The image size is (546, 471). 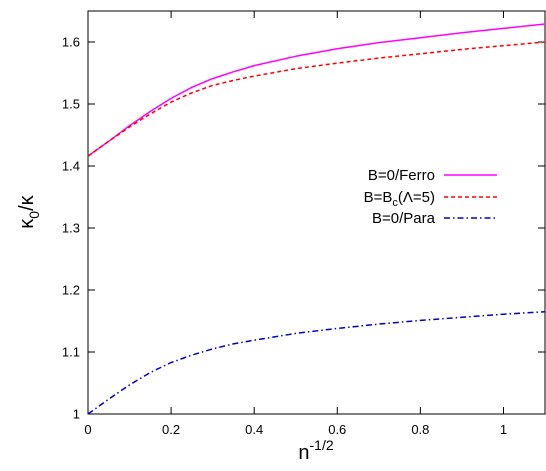 I want to click on y-tick-label: 1.4, so click(x=71, y=166).